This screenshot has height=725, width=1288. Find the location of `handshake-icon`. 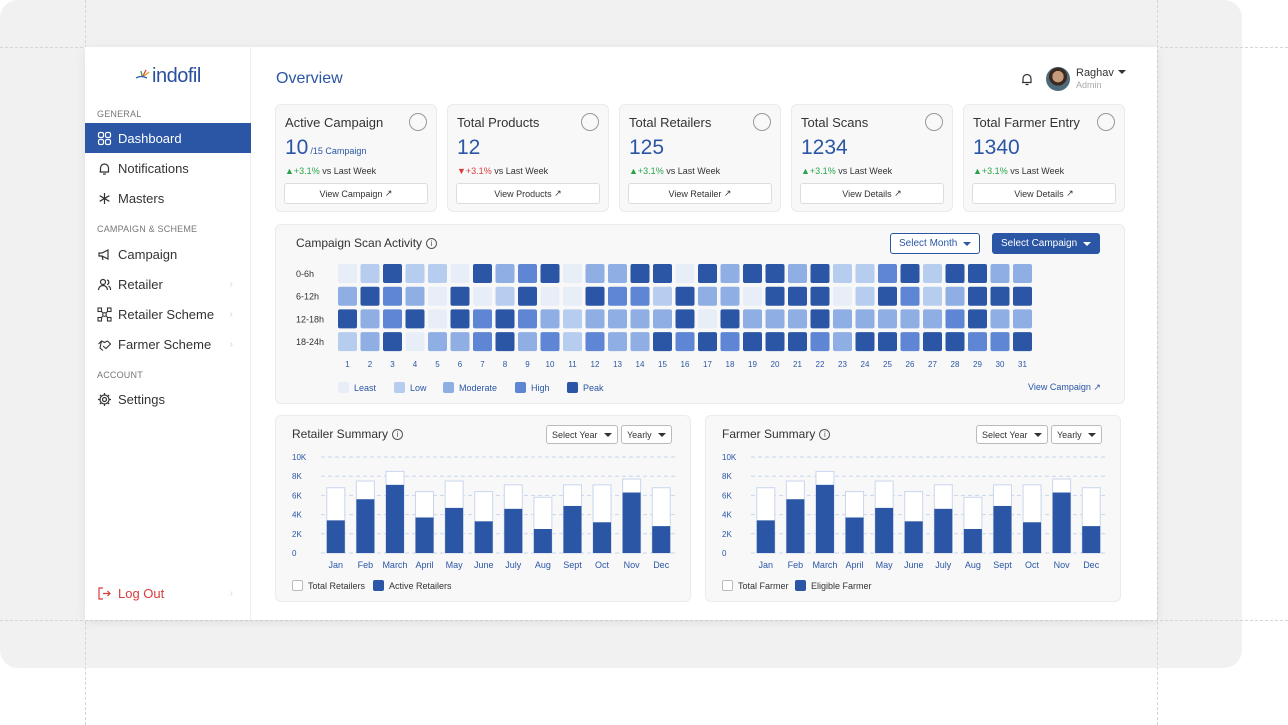

handshake-icon is located at coordinates (104, 344).